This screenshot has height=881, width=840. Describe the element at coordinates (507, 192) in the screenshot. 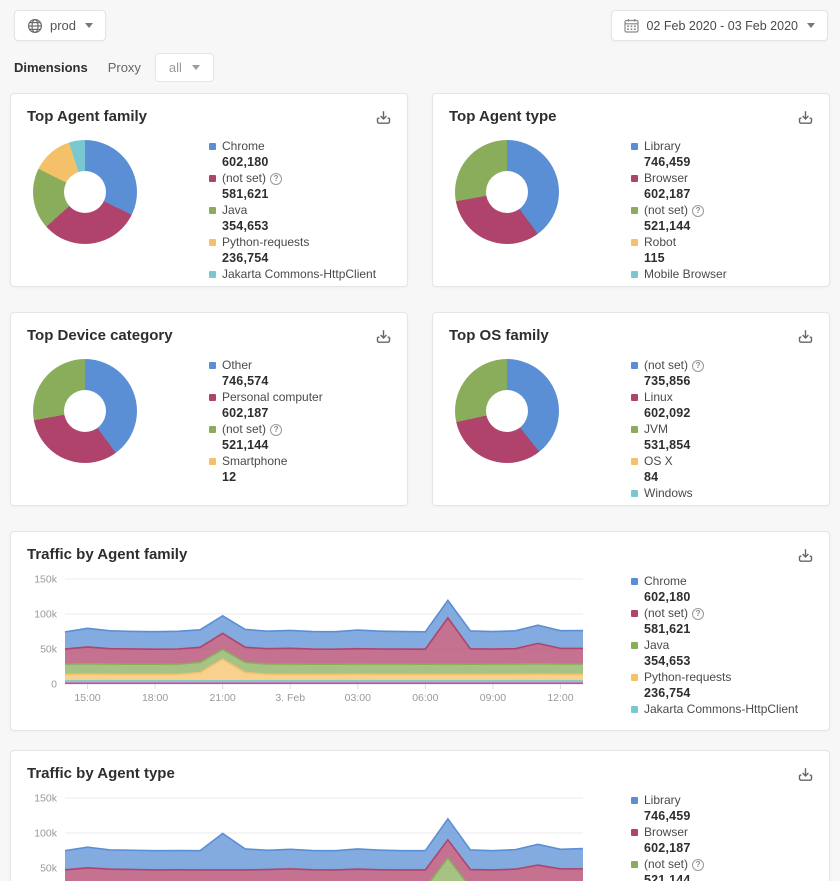

I see `donut-chart-agent-type` at that location.